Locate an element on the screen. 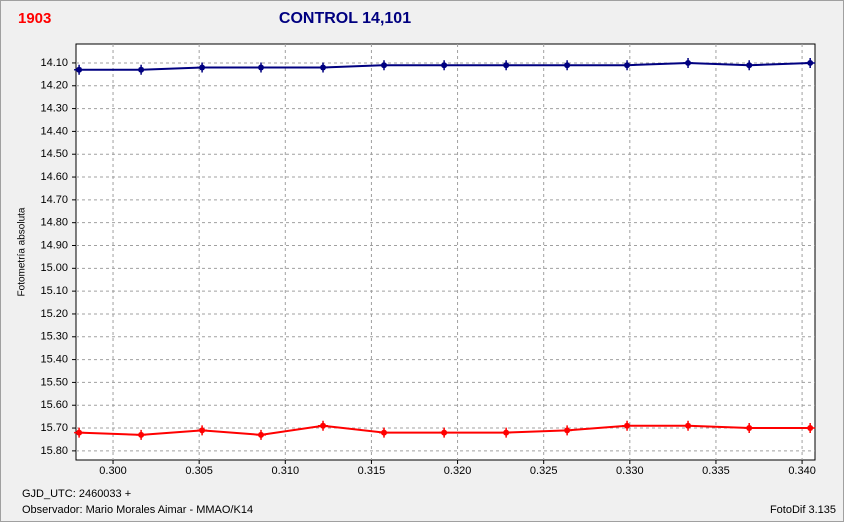 The image size is (844, 522). x-tick-label: 0.330 is located at coordinates (630, 471).